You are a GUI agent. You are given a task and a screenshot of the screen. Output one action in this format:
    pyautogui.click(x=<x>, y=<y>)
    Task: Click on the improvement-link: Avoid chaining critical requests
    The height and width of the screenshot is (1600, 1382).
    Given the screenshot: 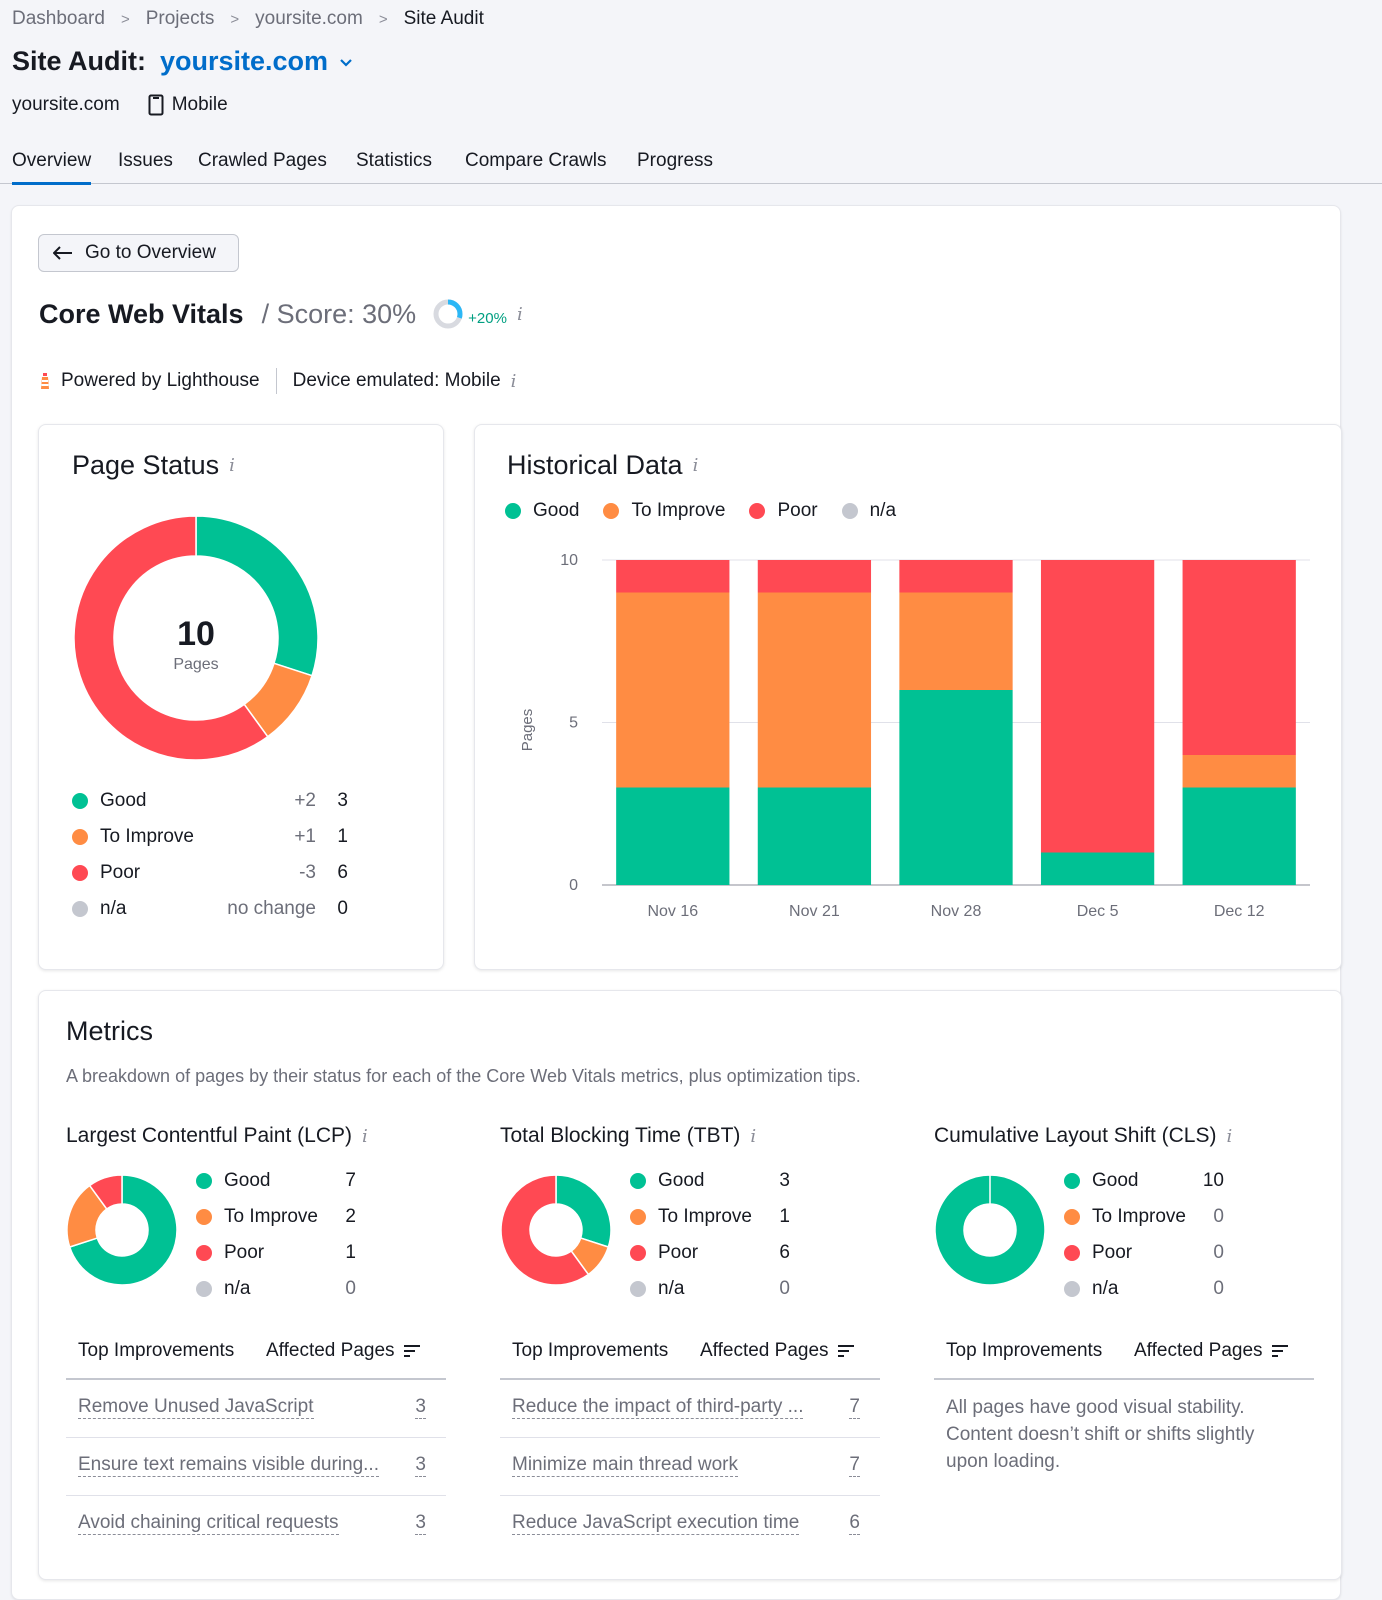 What is the action you would take?
    pyautogui.click(x=208, y=1523)
    